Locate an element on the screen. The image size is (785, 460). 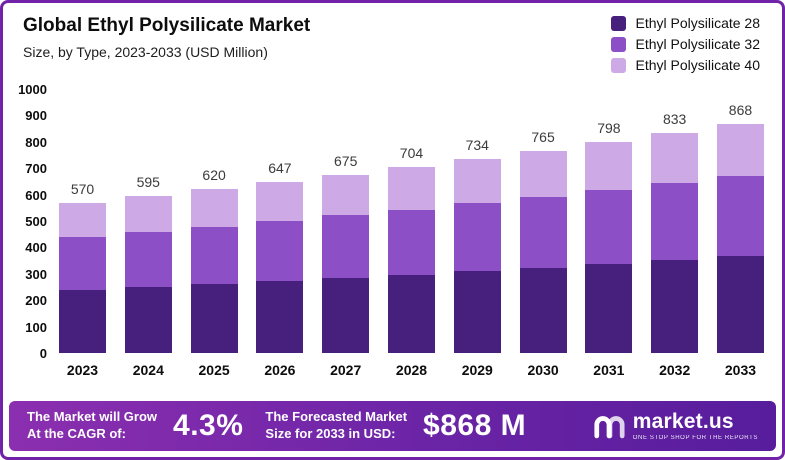
y-axis: 0 100 200 300 400 500 600 700 800 900 1000 is located at coordinates (35, 221).